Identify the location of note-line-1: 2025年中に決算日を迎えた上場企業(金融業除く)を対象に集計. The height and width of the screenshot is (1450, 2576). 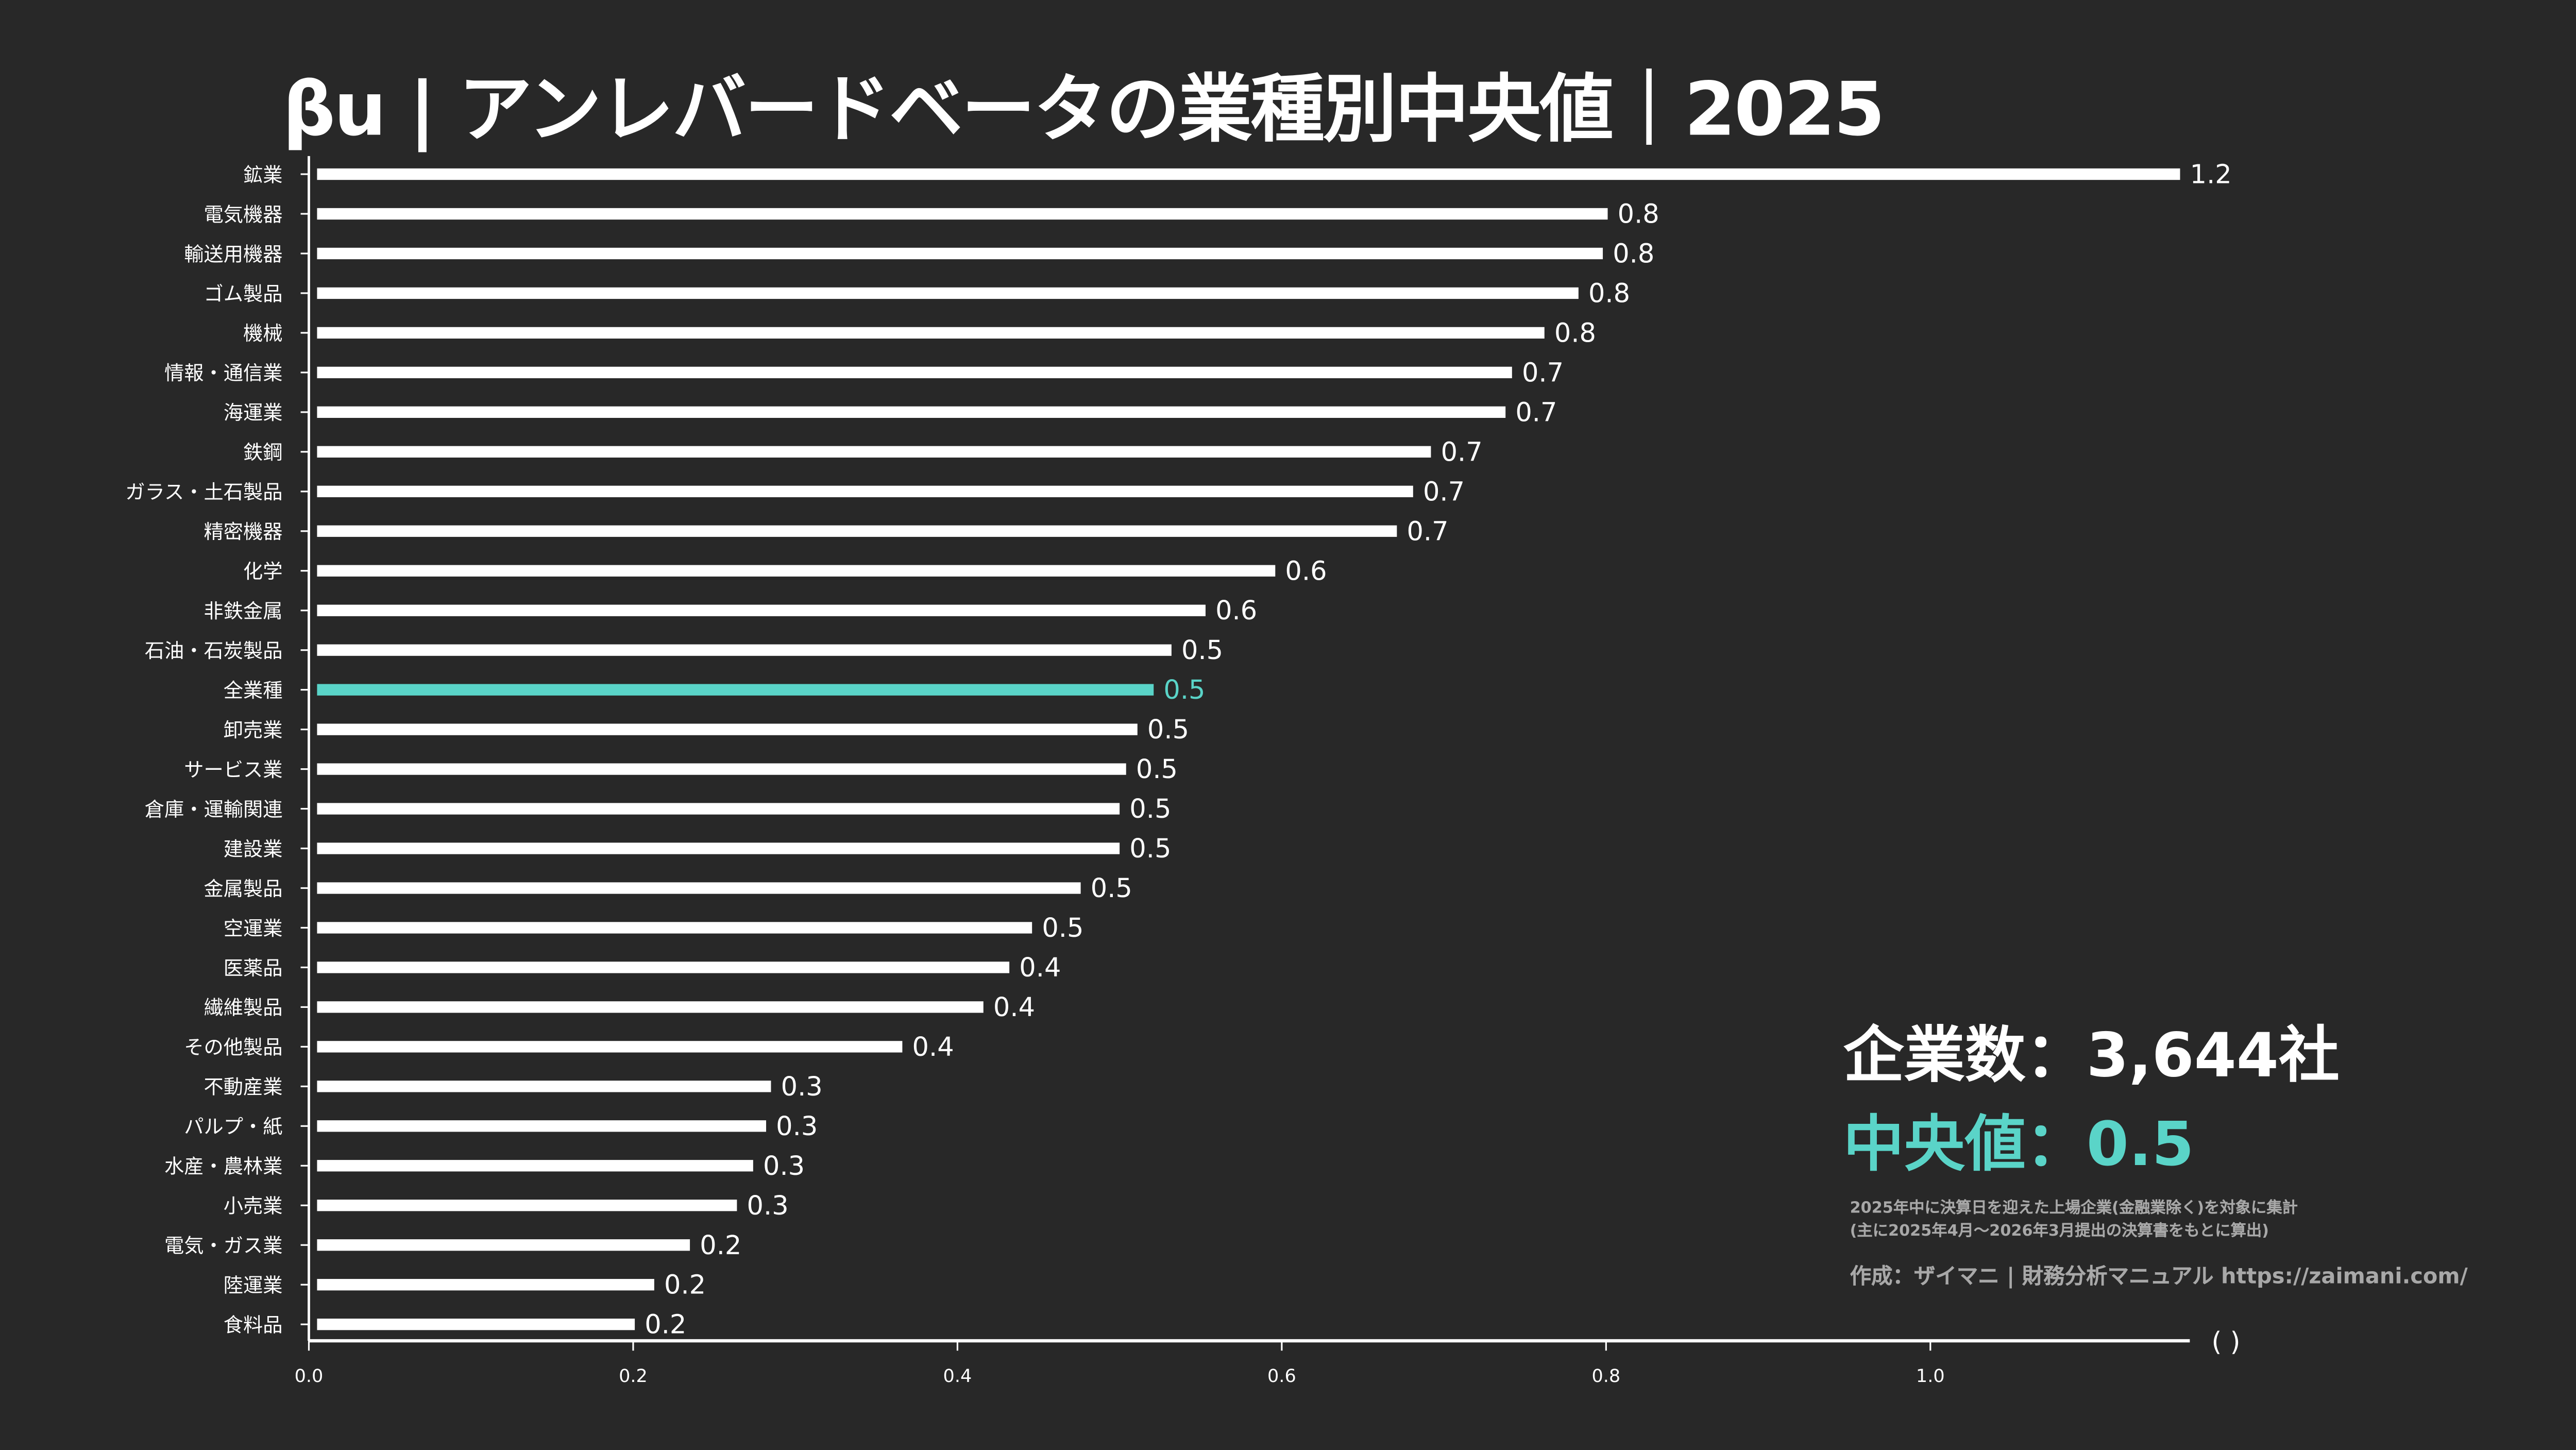
(2074, 1208).